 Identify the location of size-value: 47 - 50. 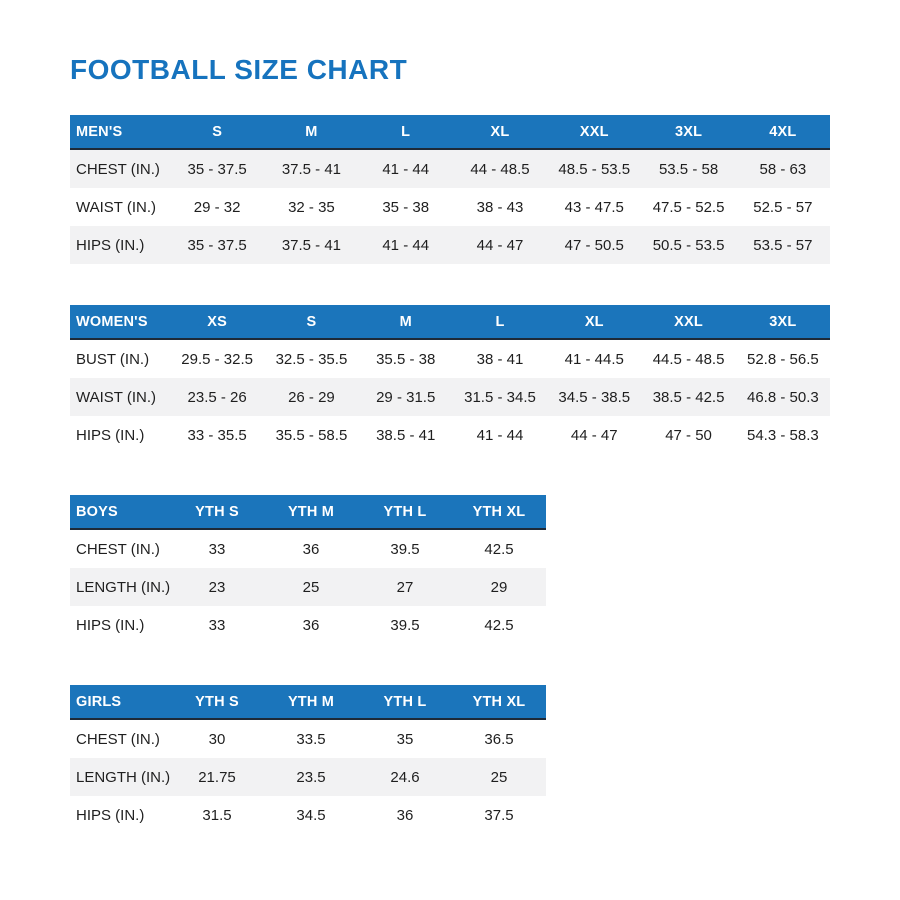
(688, 435).